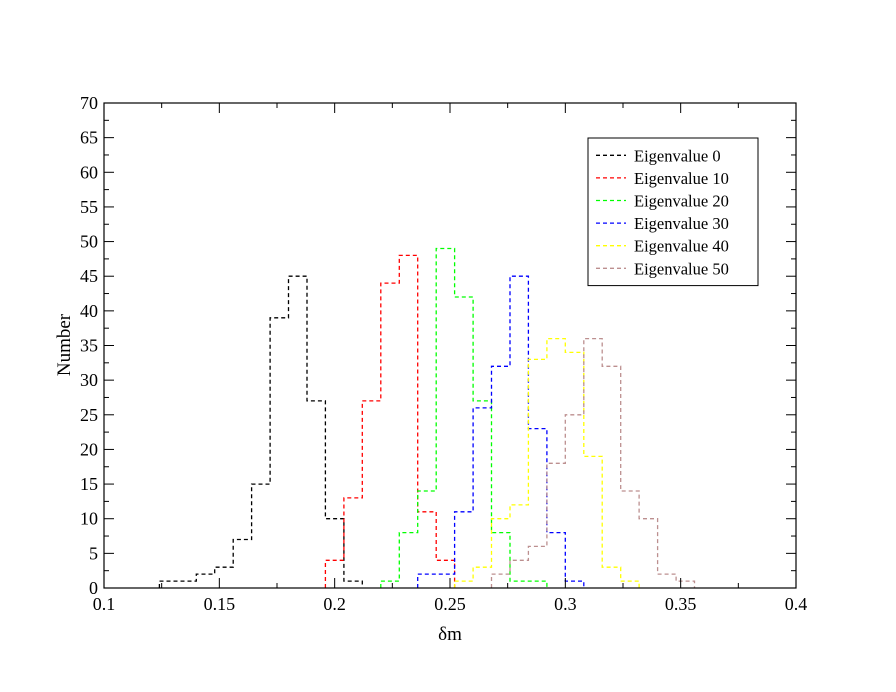 The width and height of the screenshot is (896, 692). Describe the element at coordinates (89, 449) in the screenshot. I see `y-tick-label: 20` at that location.